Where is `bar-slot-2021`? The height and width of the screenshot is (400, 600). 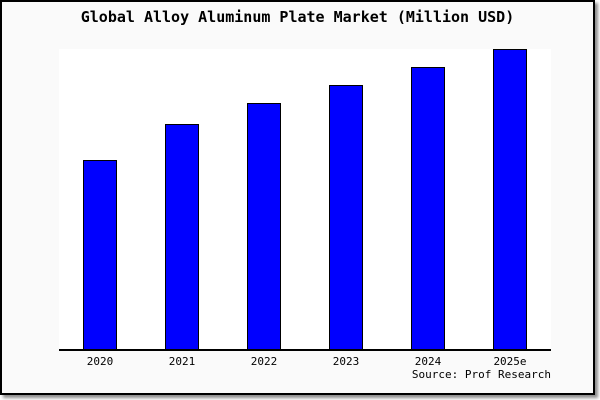 bar-slot-2021 is located at coordinates (182, 199).